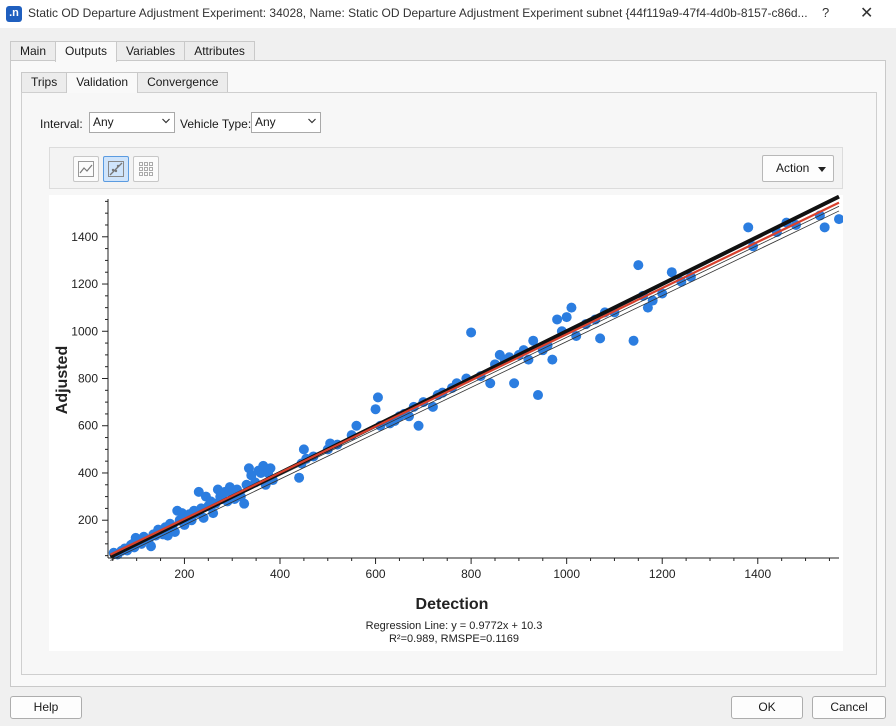 The image size is (896, 726). What do you see at coordinates (84, 284) in the screenshot?
I see `y-tick-label: 1200` at bounding box center [84, 284].